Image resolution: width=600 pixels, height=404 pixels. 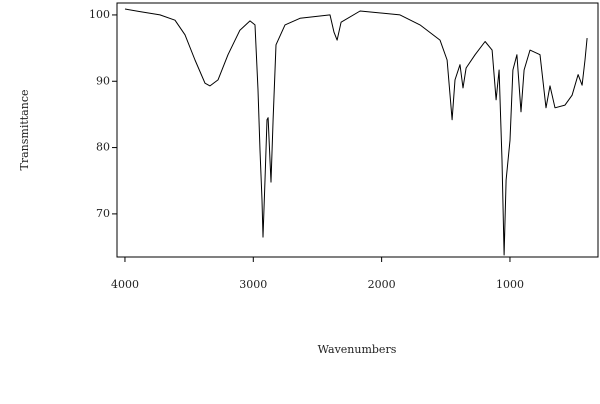 I want to click on x-tick-label: 4000, so click(x=125, y=284).